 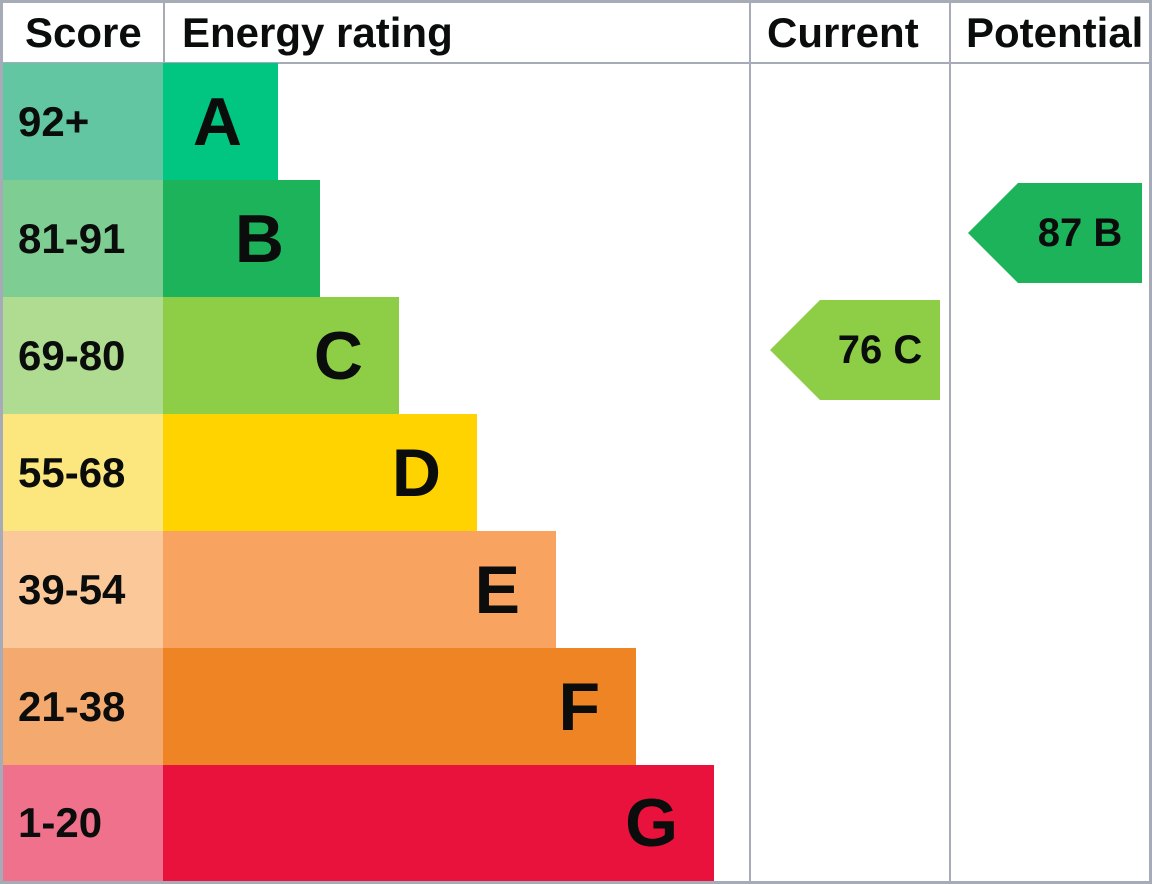 I want to click on band-row-c: 69-80 C, so click(x=376, y=355).